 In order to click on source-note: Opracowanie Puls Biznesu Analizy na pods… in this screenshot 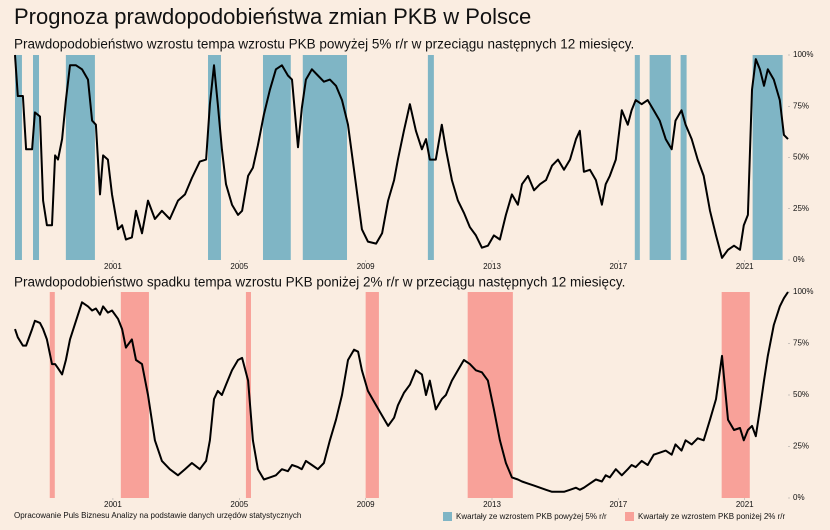, I will do `click(157, 515)`.